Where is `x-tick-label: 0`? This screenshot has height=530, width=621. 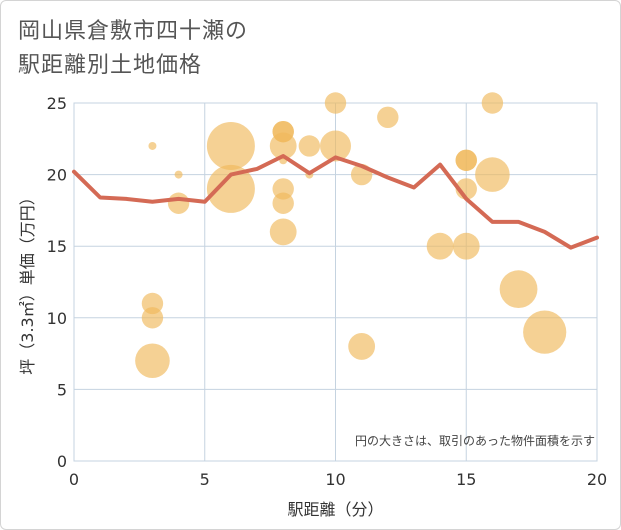 x-tick-label: 0 is located at coordinates (74, 479).